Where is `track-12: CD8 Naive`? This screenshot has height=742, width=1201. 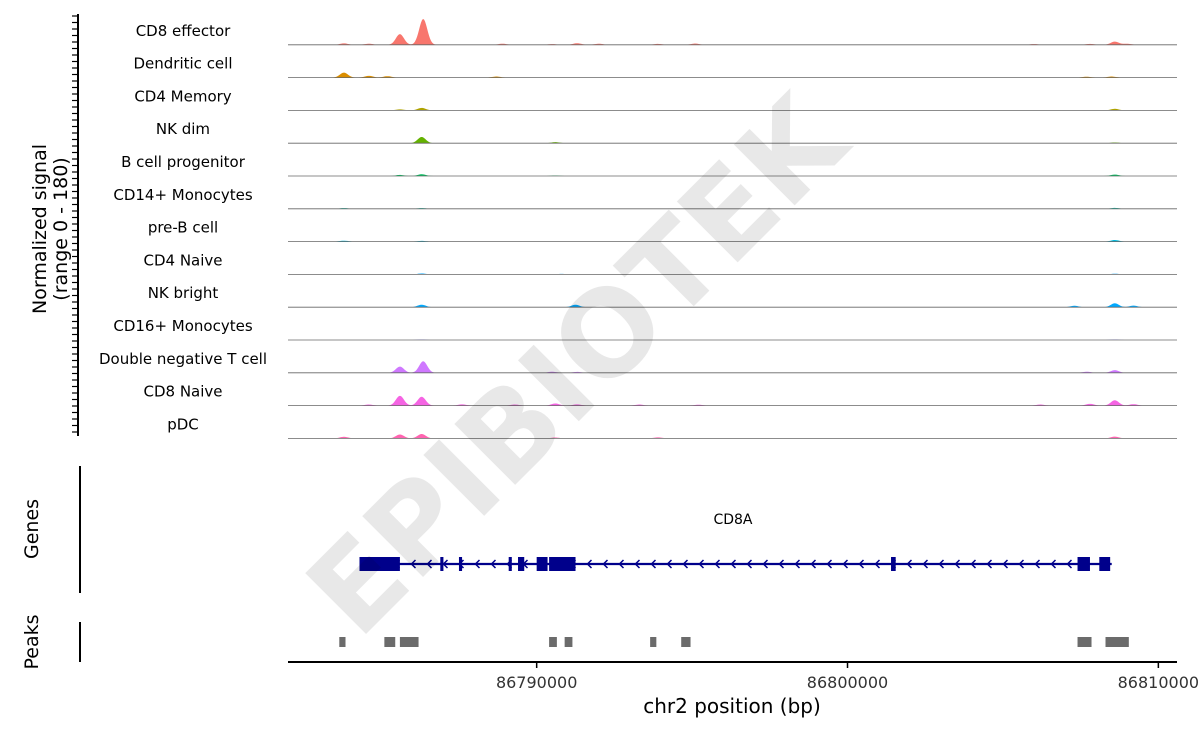
track-12: CD8 Naive is located at coordinates (660, 395).